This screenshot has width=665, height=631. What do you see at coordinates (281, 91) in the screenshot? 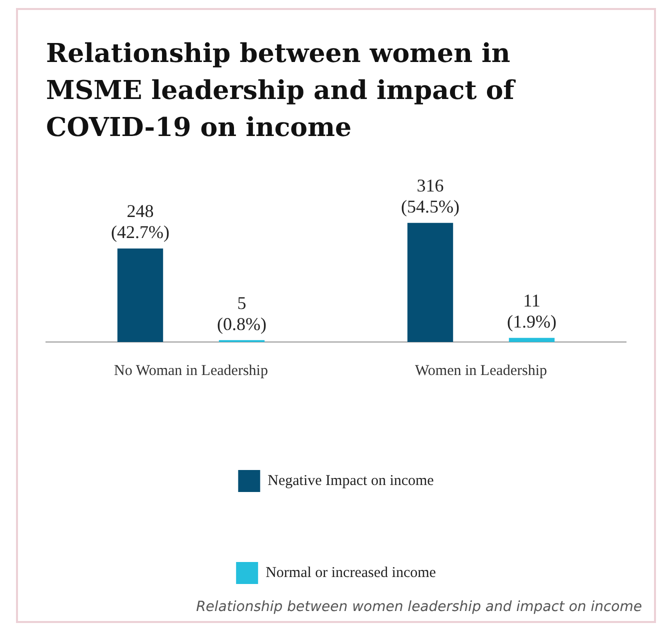
I see `chart-title: Relationship between women in MSME leadership and impact of COVID-19 on income` at bounding box center [281, 91].